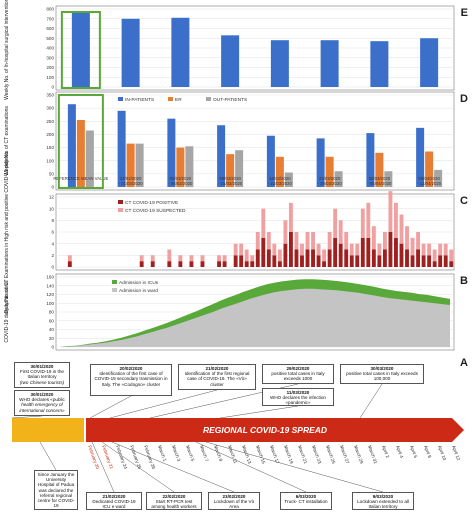 The height and width of the screenshot is (517, 474). Describe the element at coordinates (464, 201) in the screenshot. I see `panel-letter: C` at that location.